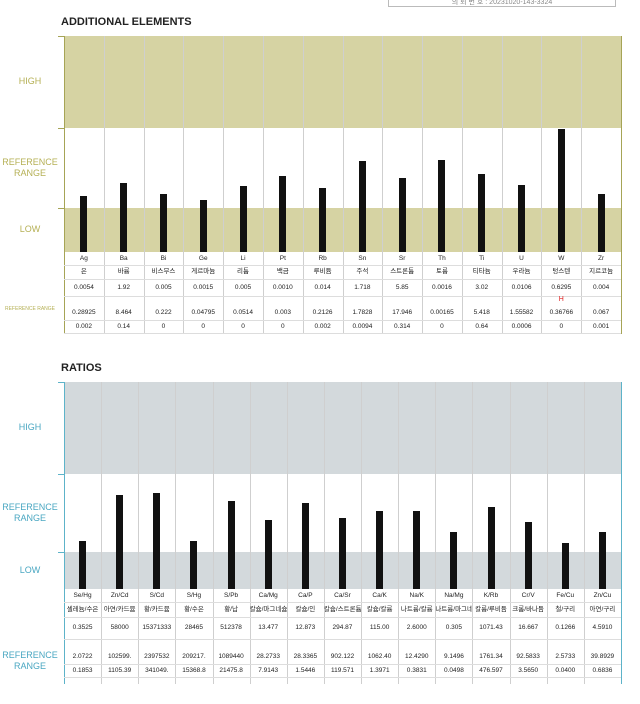 The width and height of the screenshot is (640, 704). I want to click on reference-low-cell: 0.0094, so click(362, 326).